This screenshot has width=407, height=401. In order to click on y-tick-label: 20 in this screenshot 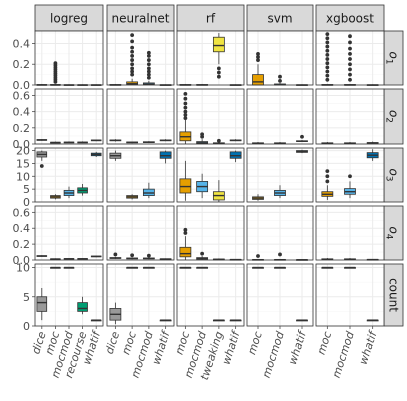, I will do `click(23, 151)`.